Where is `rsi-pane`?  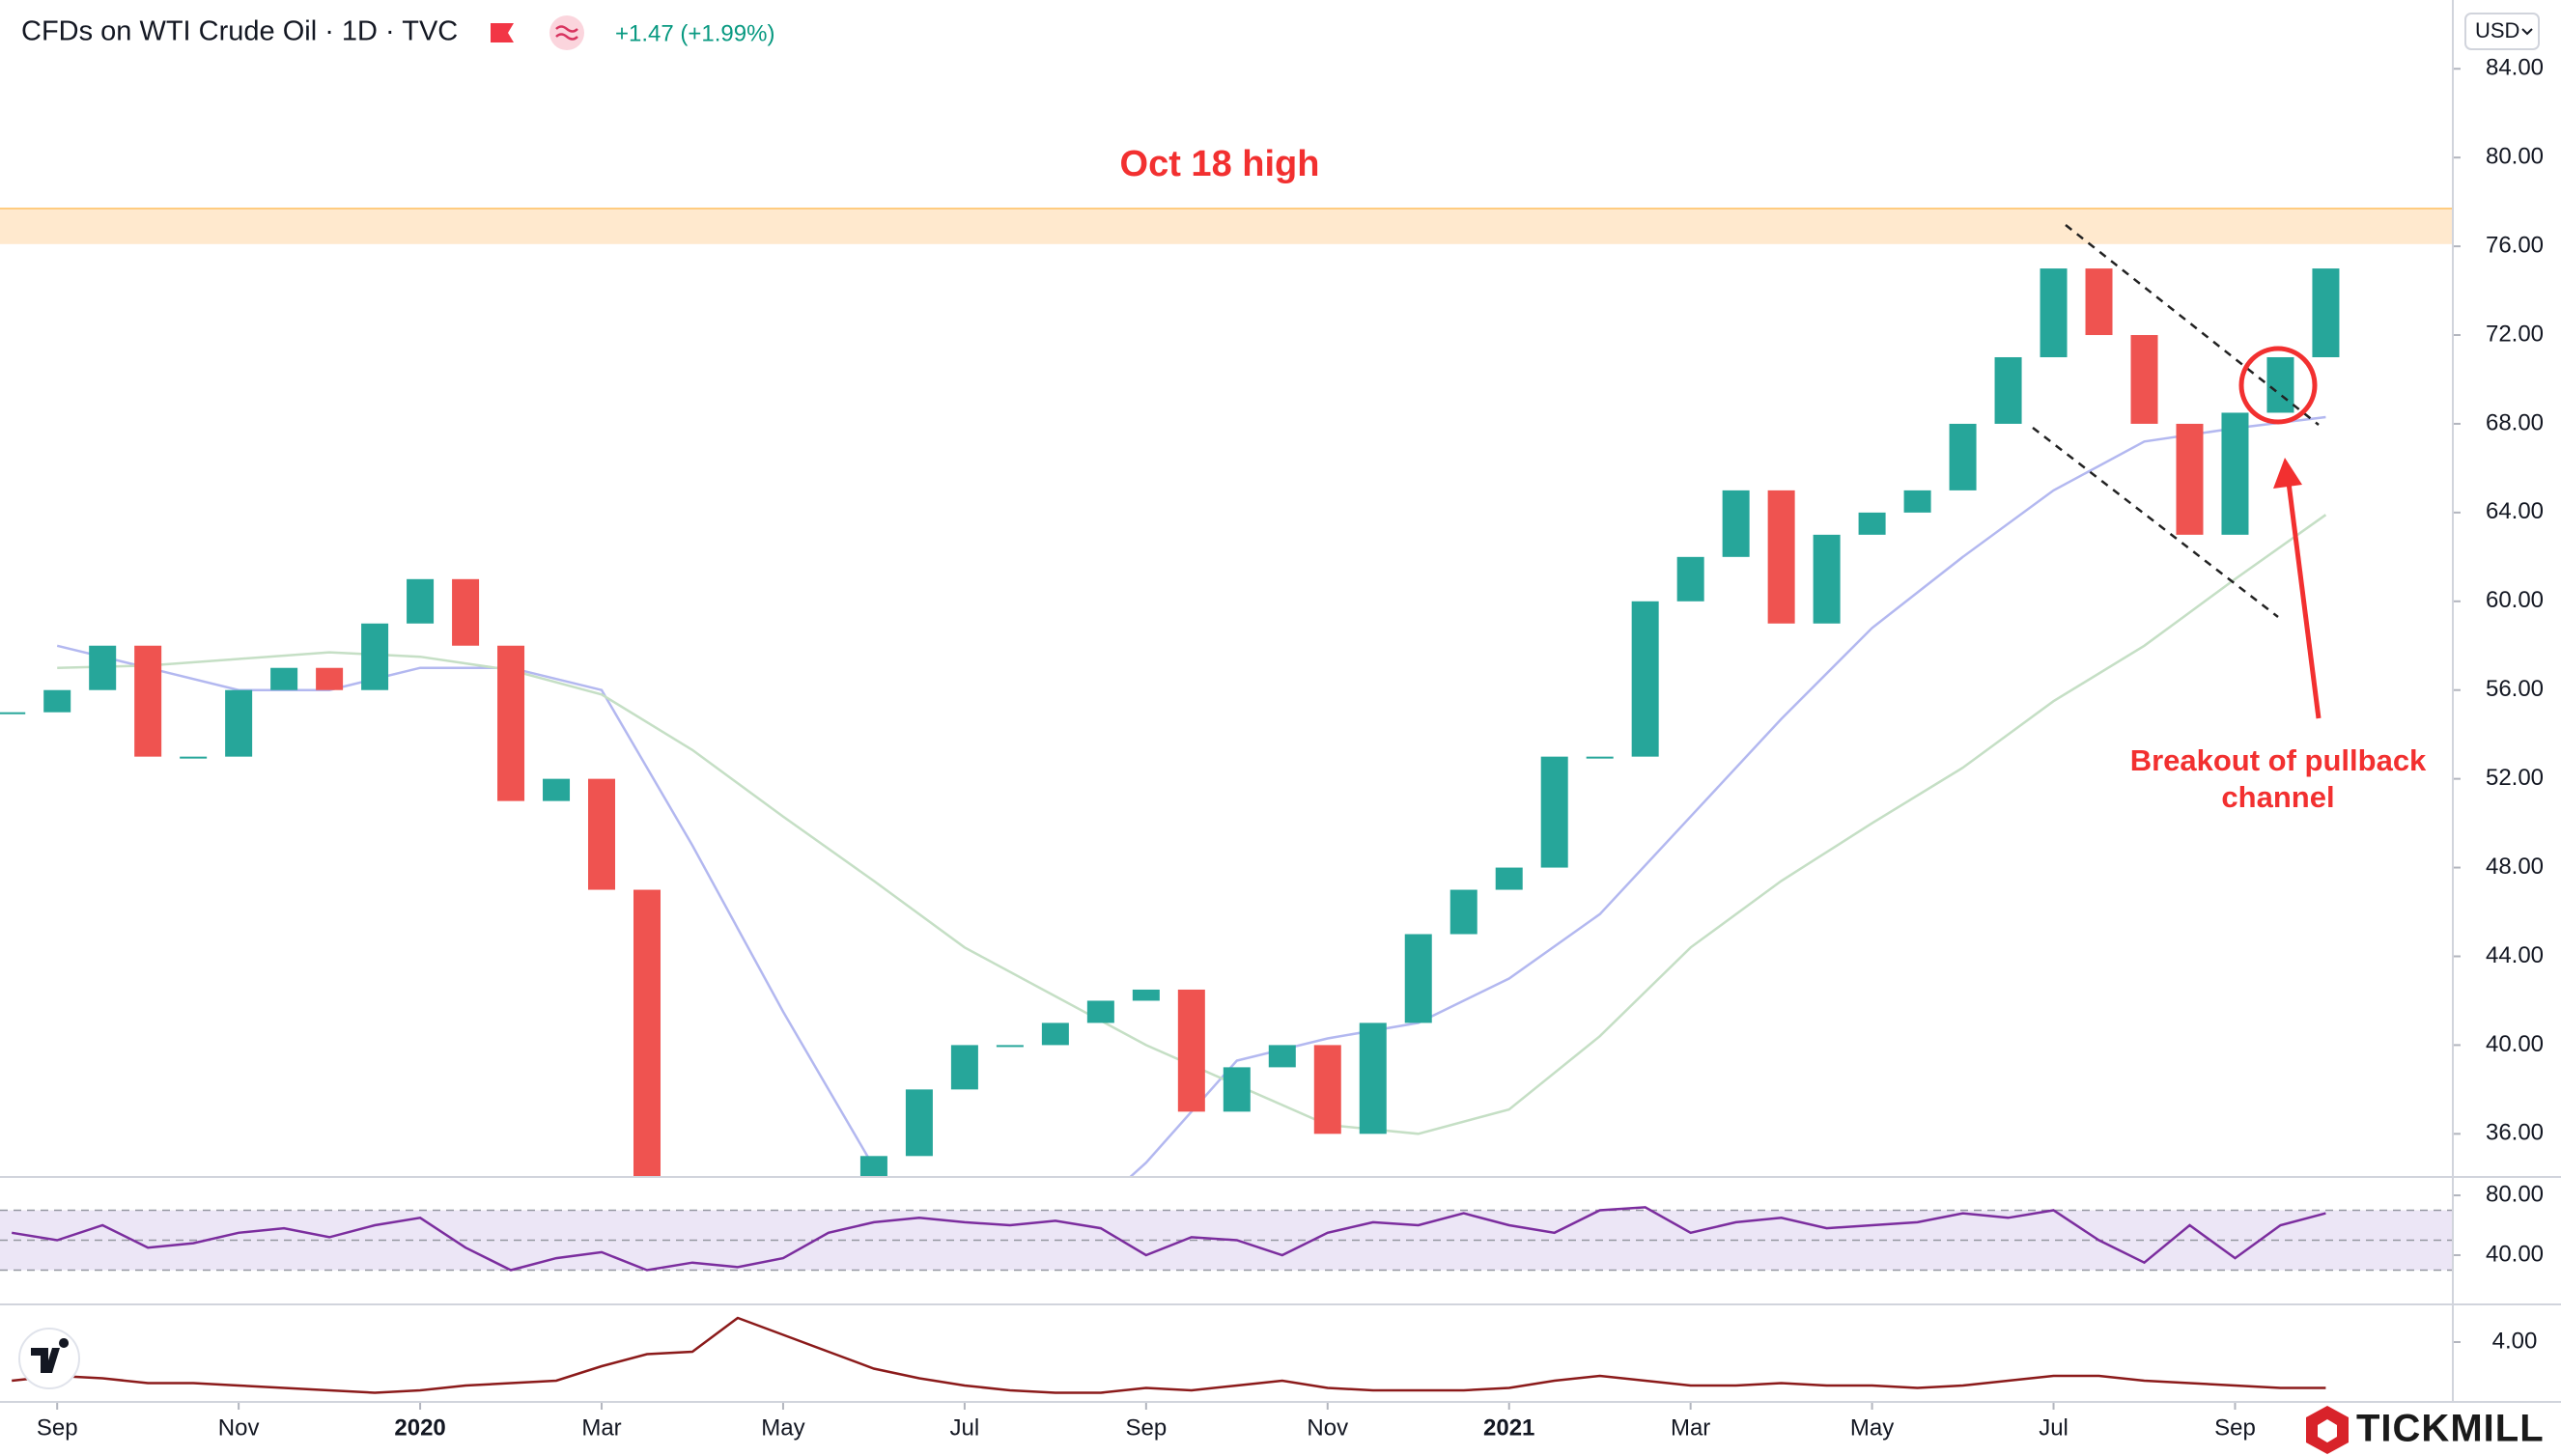
rsi-pane is located at coordinates (1226, 1239).